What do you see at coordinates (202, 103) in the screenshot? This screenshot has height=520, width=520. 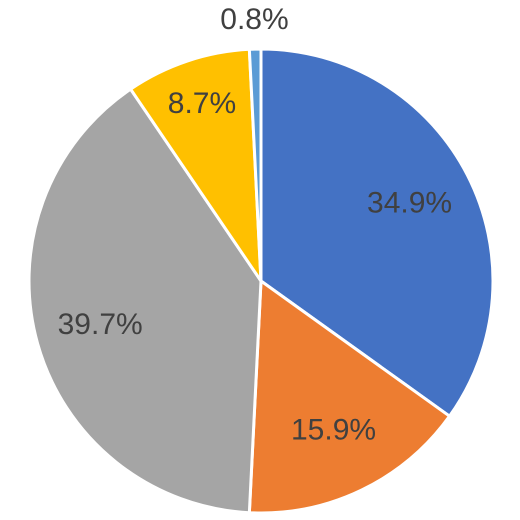 I see `data-label-4: 8.7%` at bounding box center [202, 103].